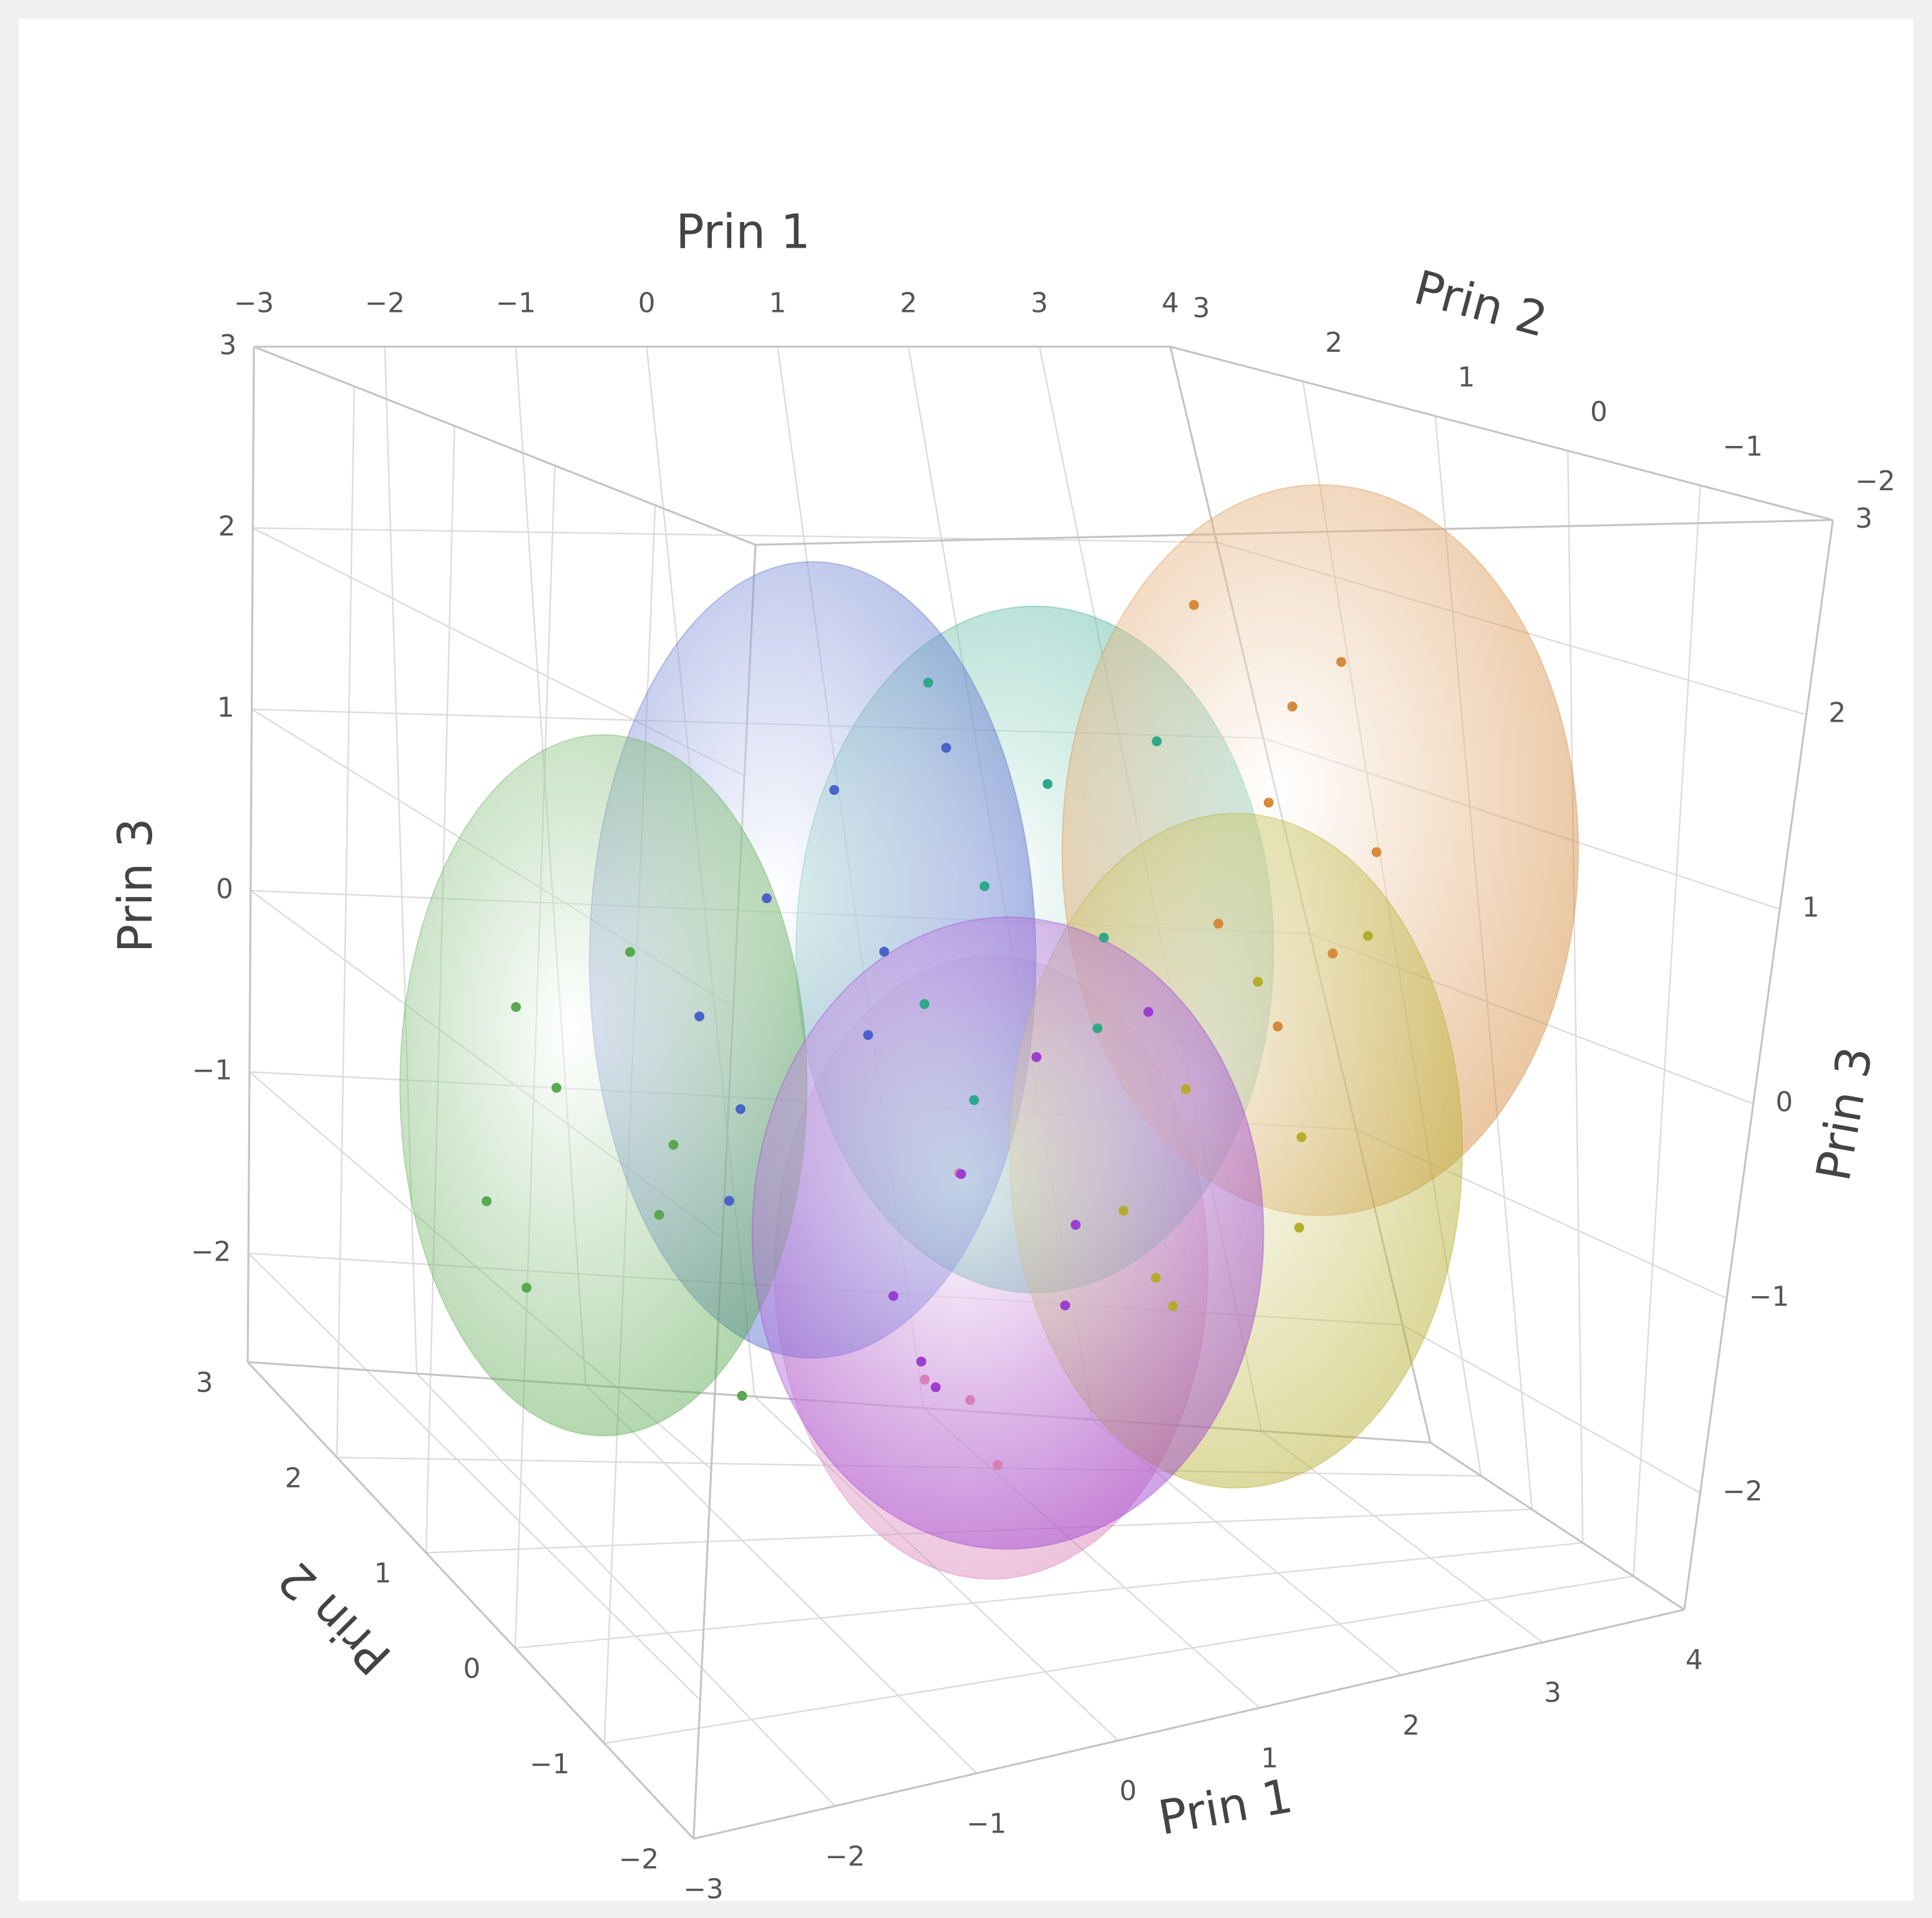  What do you see at coordinates (383, 1573) in the screenshot?
I see `y-tick-label: 1` at bounding box center [383, 1573].